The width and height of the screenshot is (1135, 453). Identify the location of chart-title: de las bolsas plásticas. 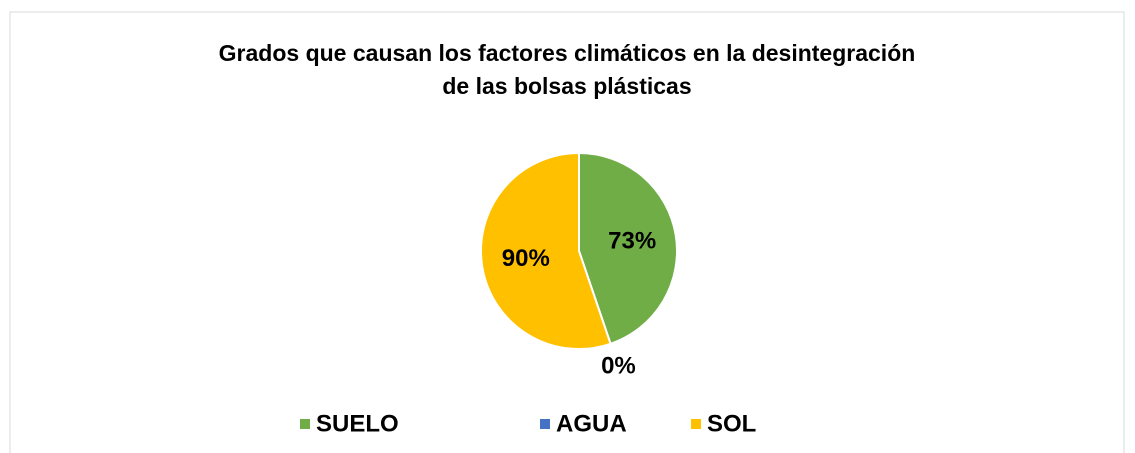
(566, 86).